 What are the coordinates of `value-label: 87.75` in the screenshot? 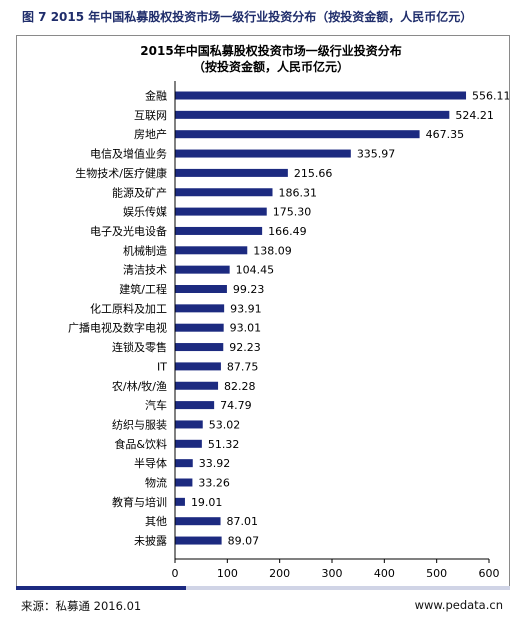 It's located at (242, 366).